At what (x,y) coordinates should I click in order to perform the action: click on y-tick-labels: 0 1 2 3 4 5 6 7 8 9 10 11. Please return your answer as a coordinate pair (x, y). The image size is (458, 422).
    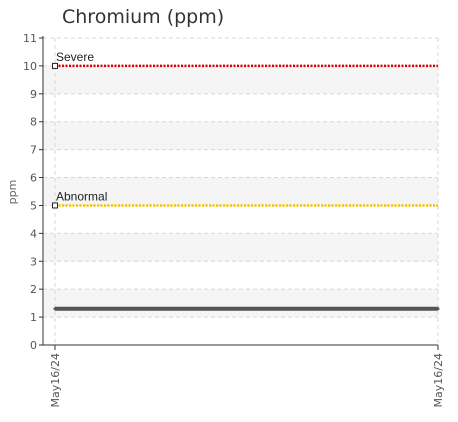
    Looking at the image, I should click on (30, 192).